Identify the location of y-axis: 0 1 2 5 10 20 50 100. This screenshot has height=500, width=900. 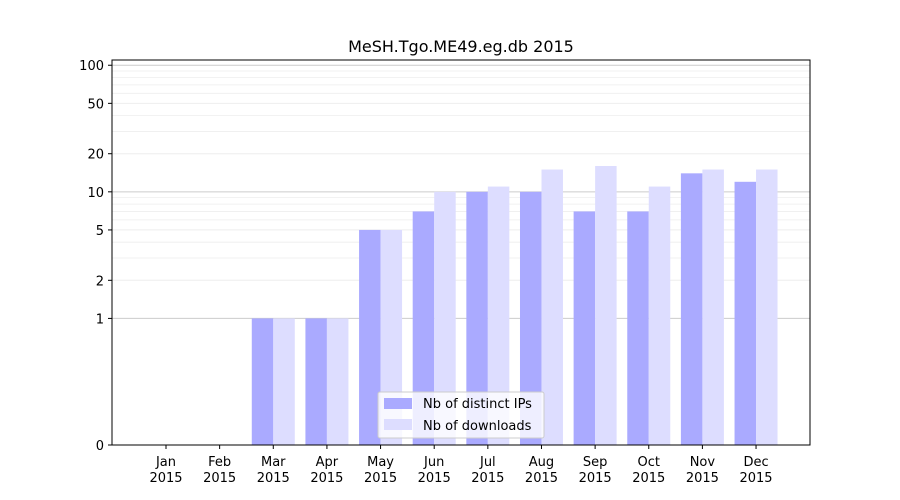
(95, 256).